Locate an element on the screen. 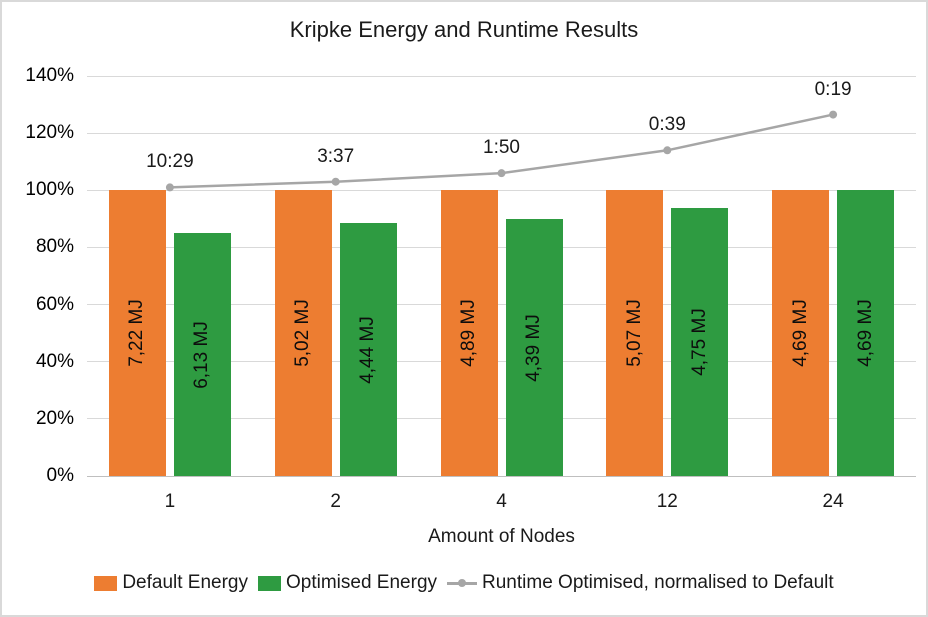  legend-item: Runtime Optimised, normalised to Default is located at coordinates (640, 583).